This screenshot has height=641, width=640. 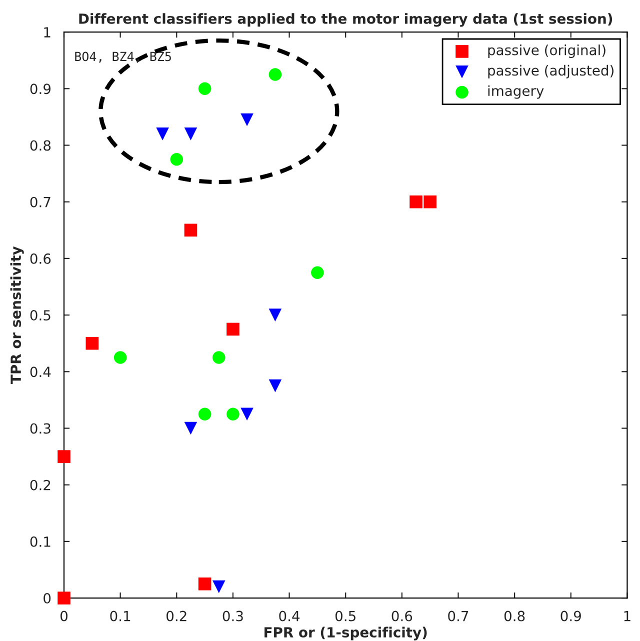 I want to click on legend-label: passive (adjusted), so click(x=551, y=71).